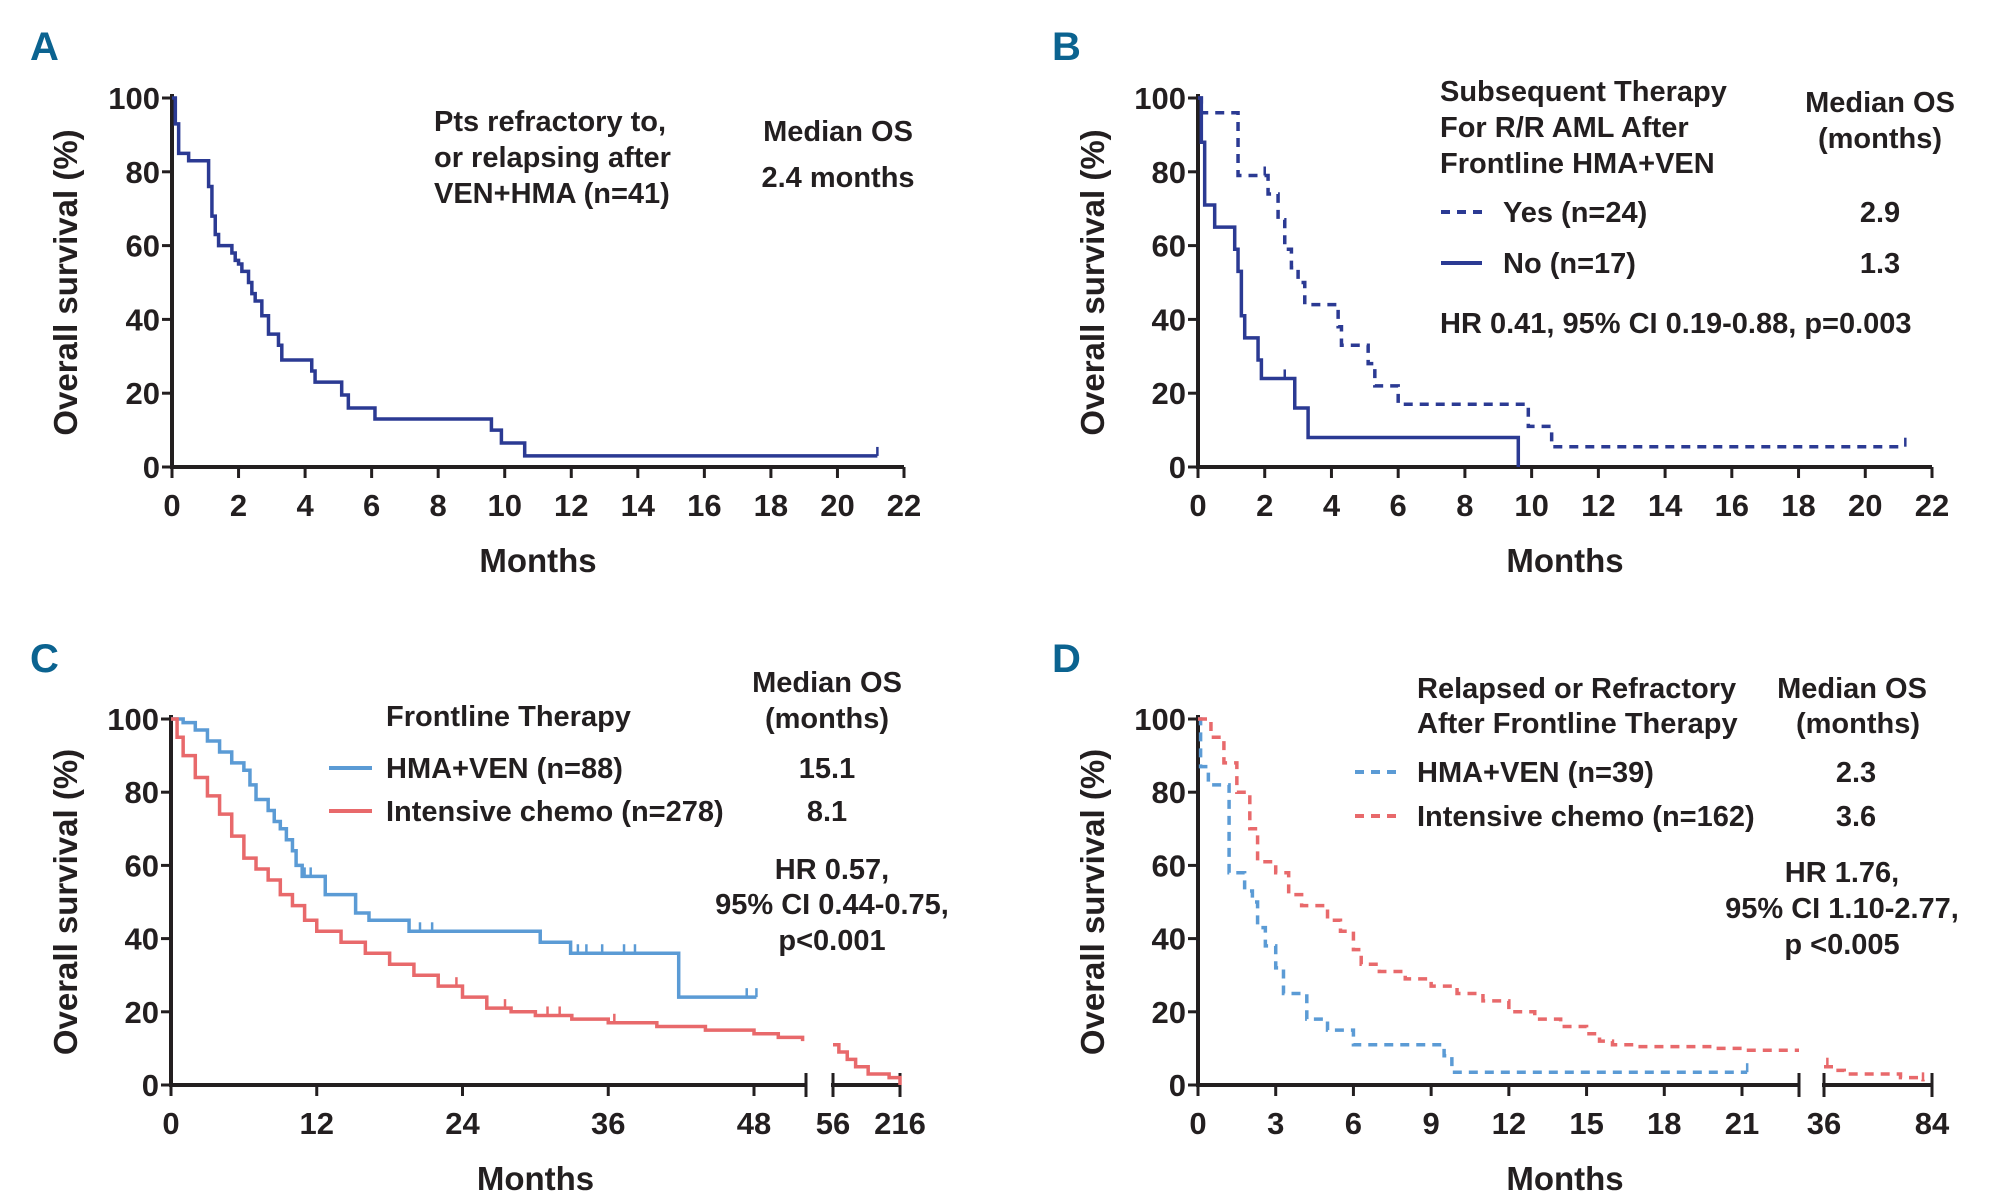  What do you see at coordinates (508, 717) in the screenshot?
I see `legend-title: Frontline Therapy` at bounding box center [508, 717].